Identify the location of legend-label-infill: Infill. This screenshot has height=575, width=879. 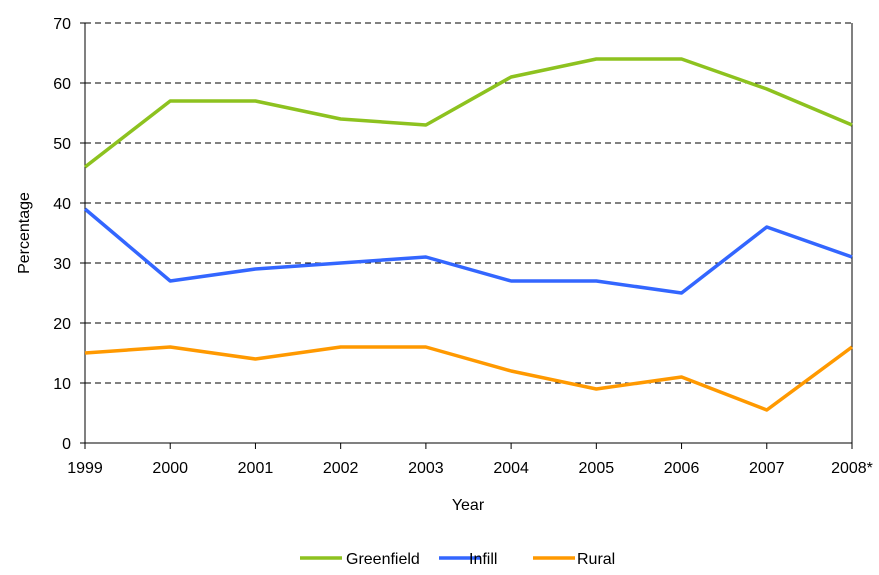
(483, 559).